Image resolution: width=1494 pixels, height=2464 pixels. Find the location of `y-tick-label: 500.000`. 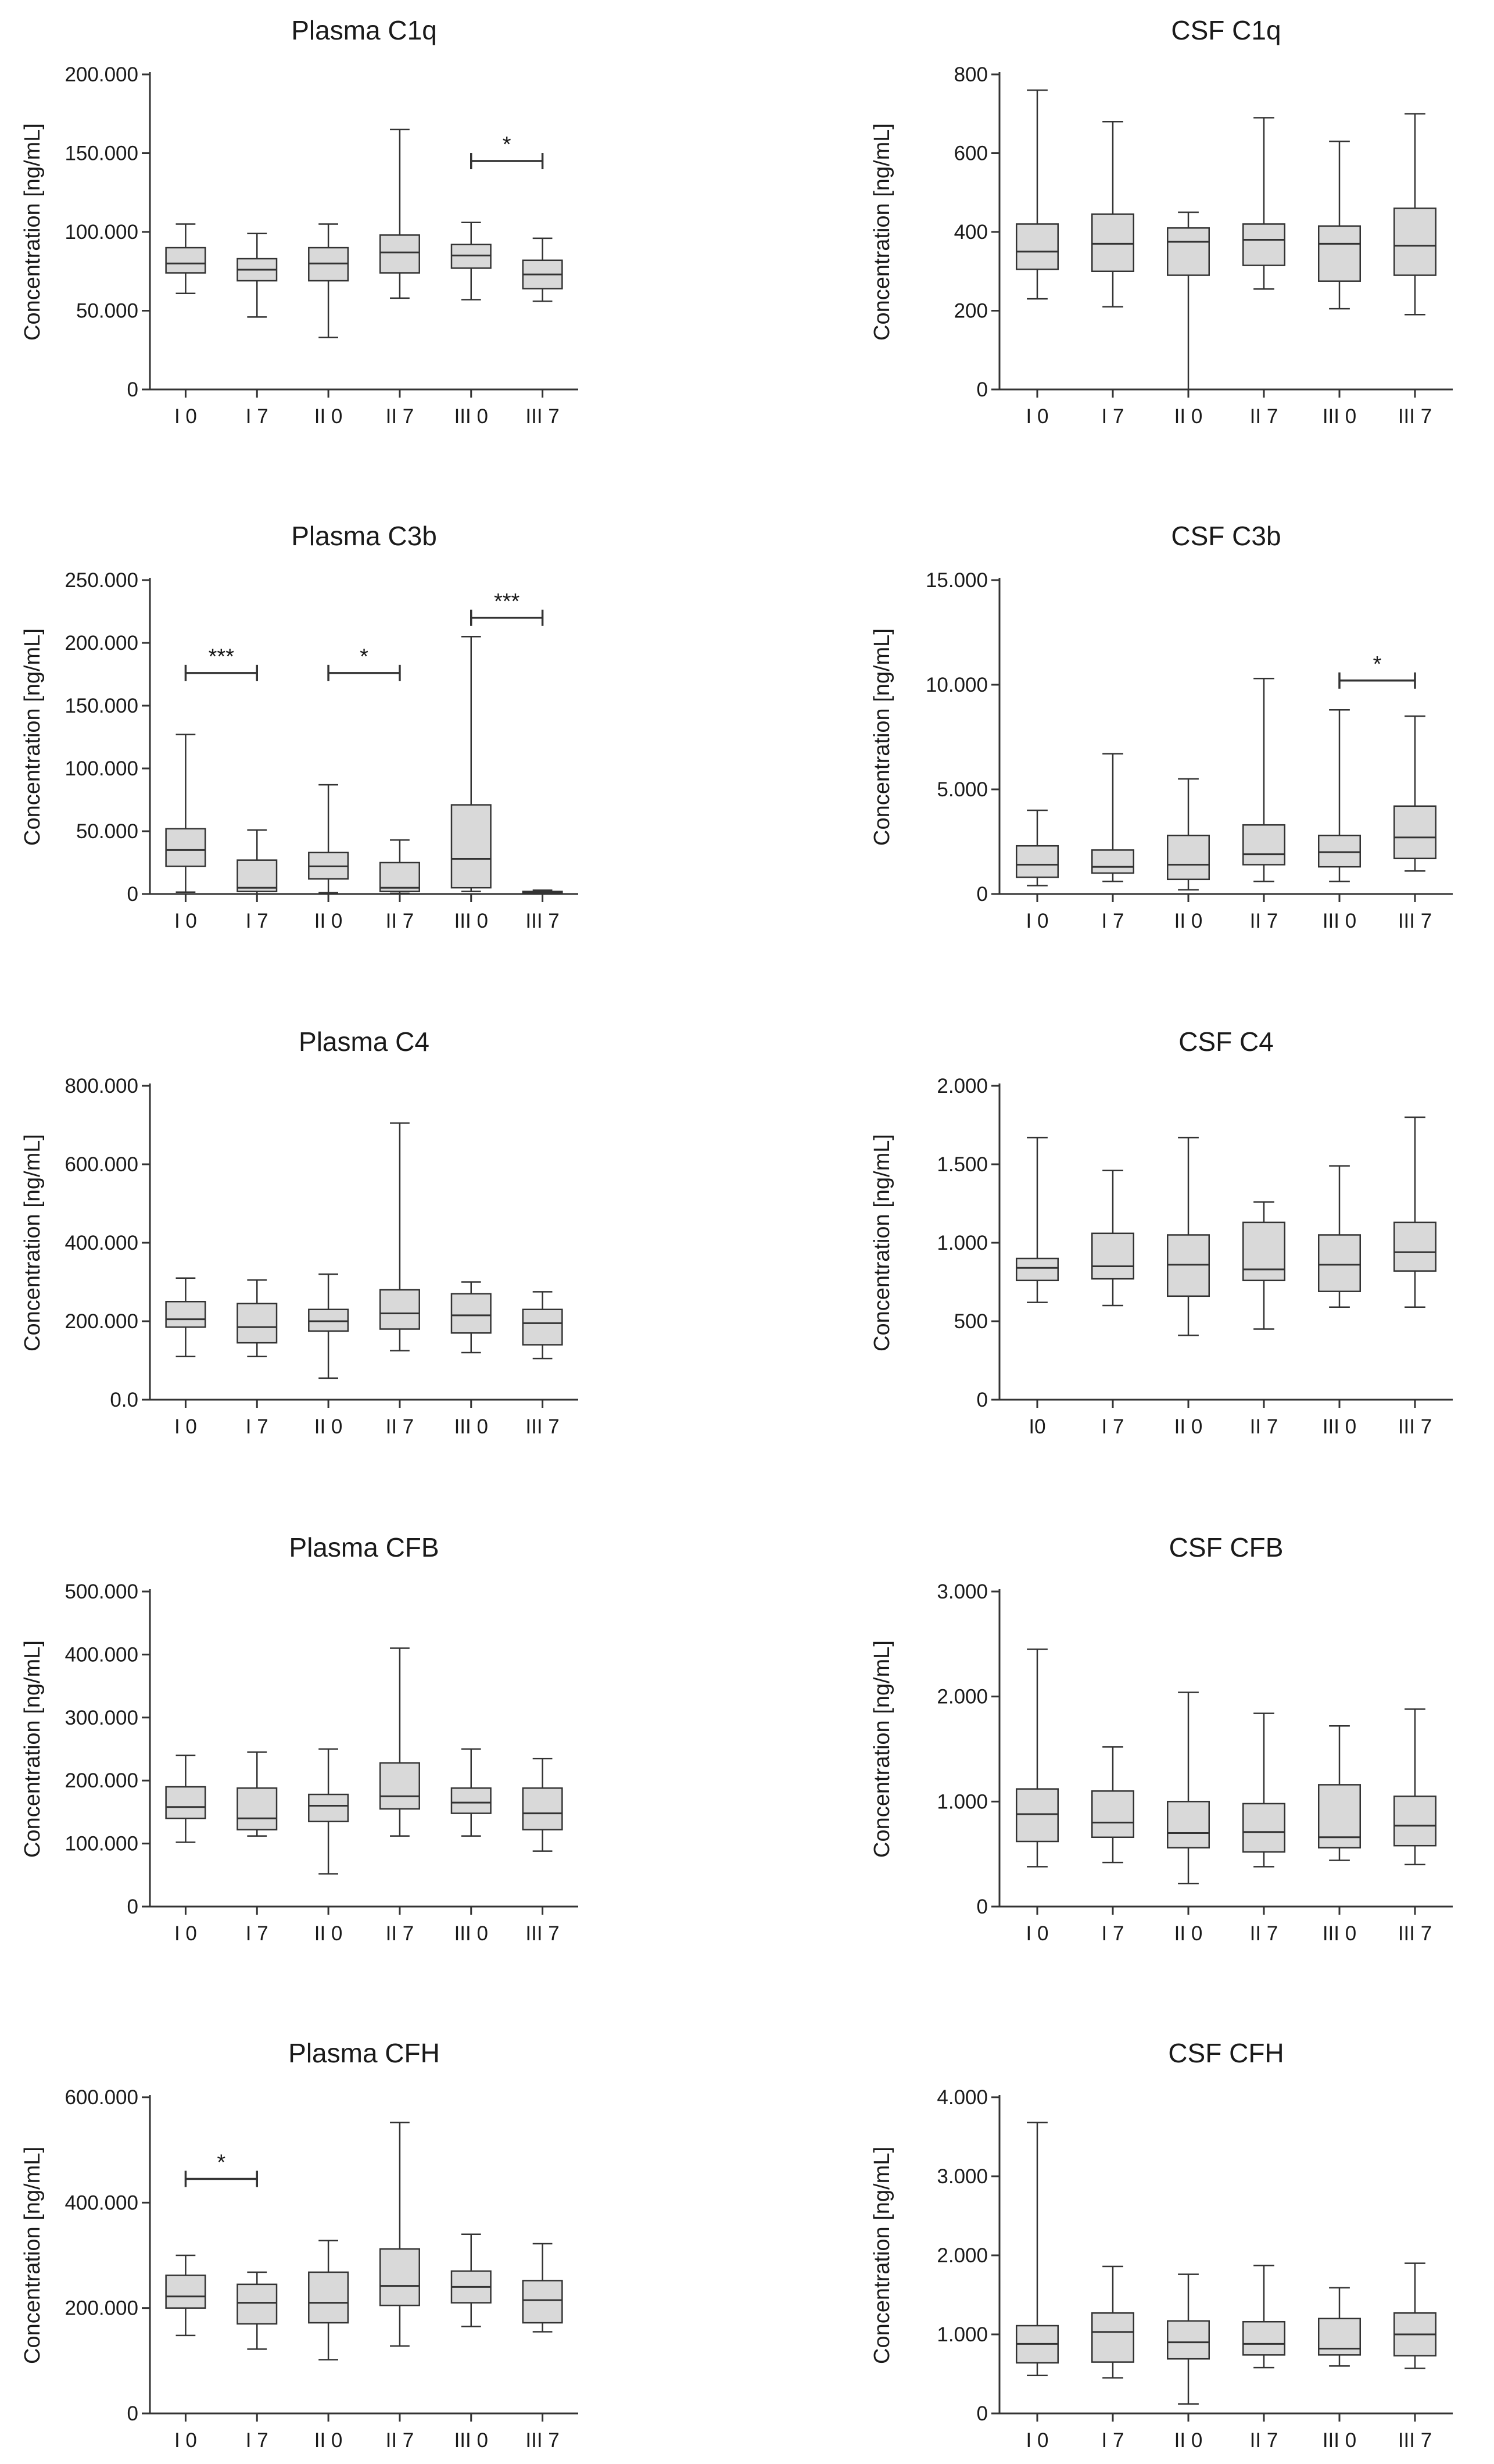

y-tick-label: 500.000 is located at coordinates (102, 1591).